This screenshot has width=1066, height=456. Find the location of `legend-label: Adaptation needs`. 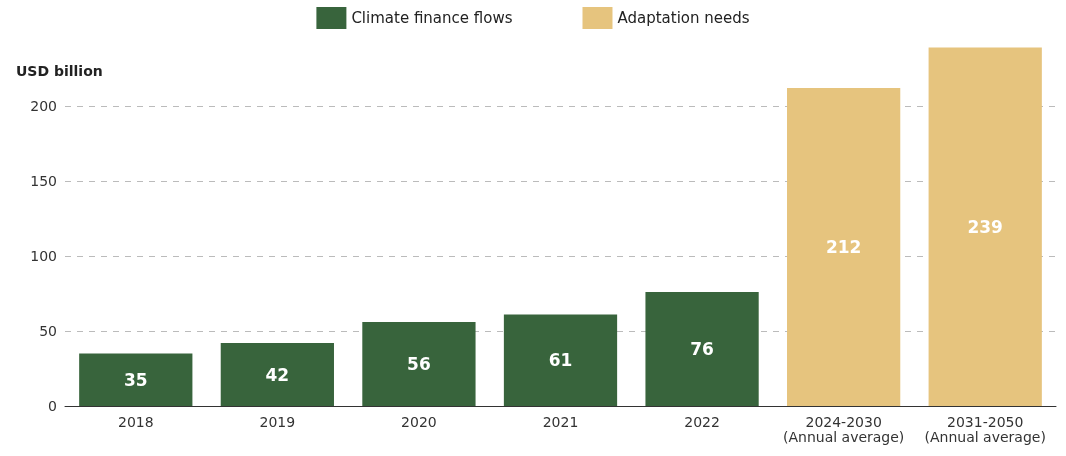

legend-label: Adaptation needs is located at coordinates (683, 18).